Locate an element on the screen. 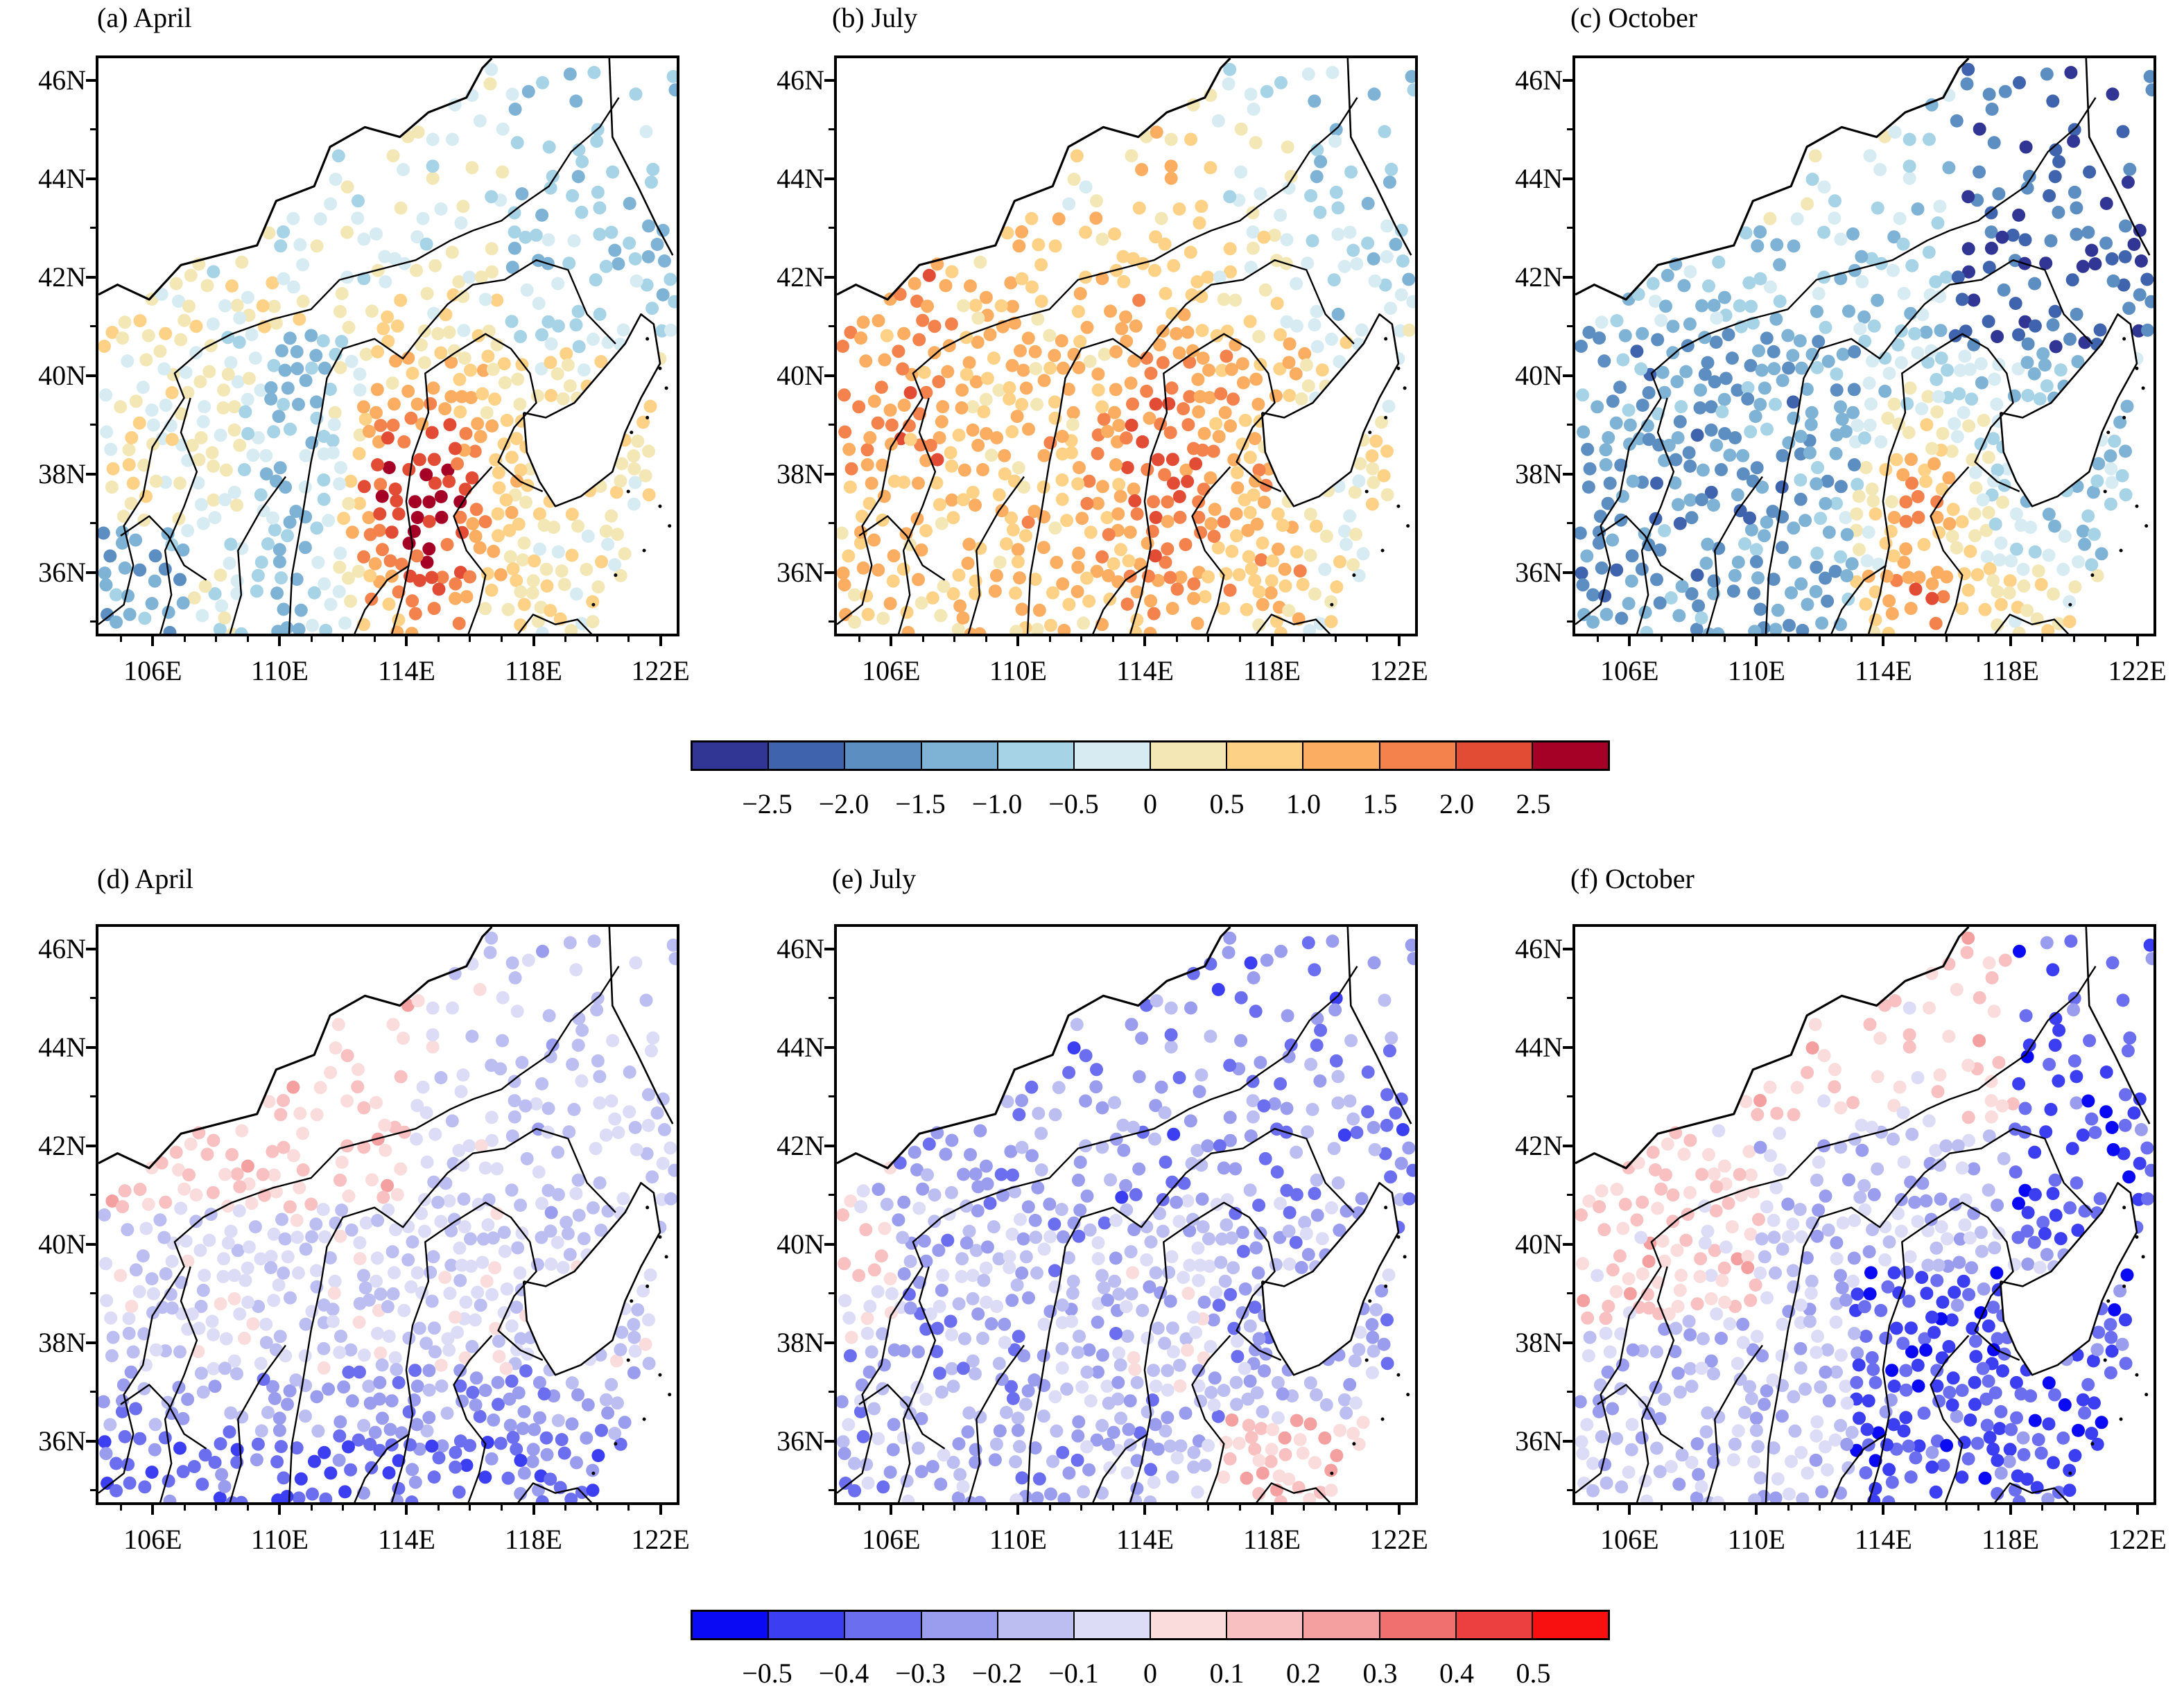 The width and height of the screenshot is (2184, 1695). lat-tick is located at coordinates (829, 178).